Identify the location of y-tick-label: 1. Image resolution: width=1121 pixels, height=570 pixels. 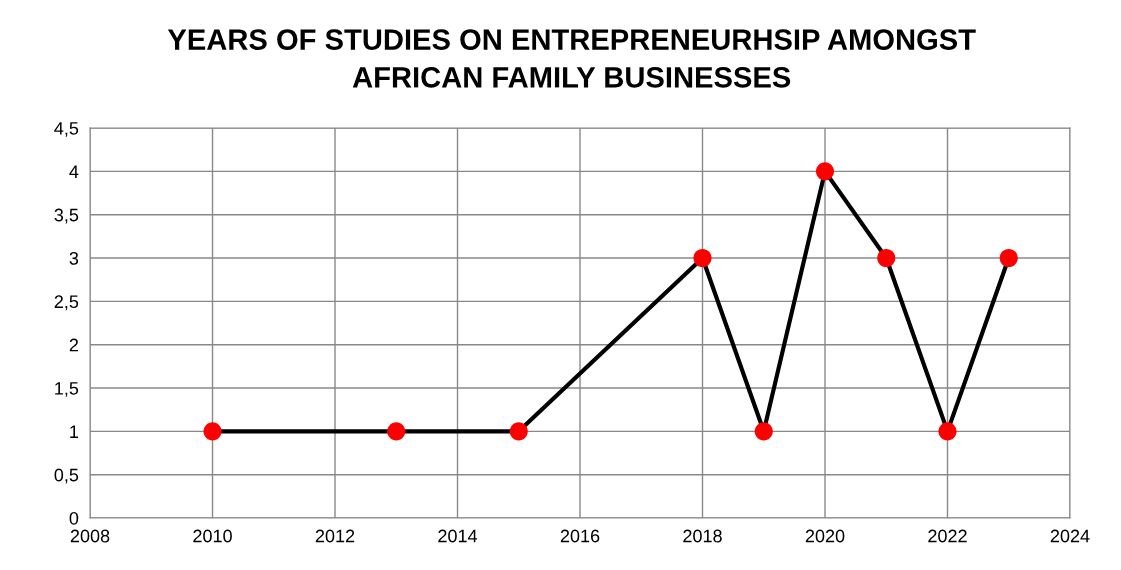
(74, 431).